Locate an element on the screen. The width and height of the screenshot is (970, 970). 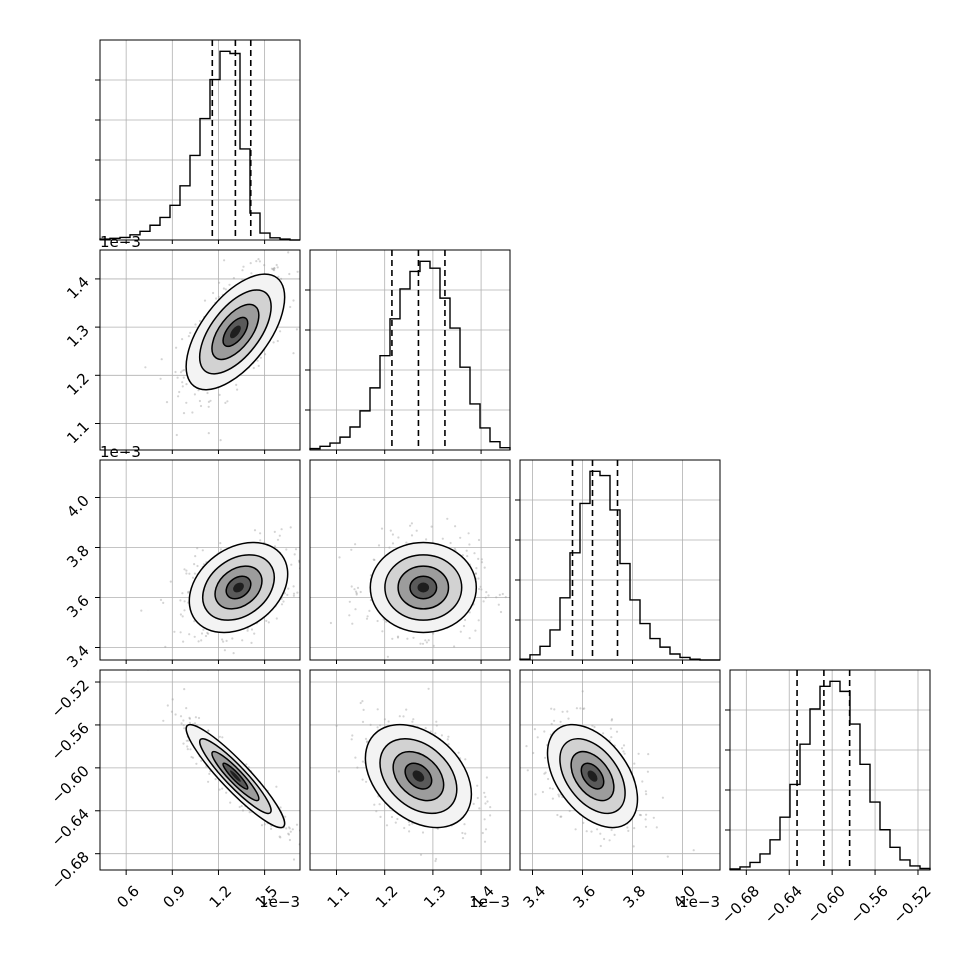
xtick-label-1-1: 1.2 is located at coordinates (387, 897).